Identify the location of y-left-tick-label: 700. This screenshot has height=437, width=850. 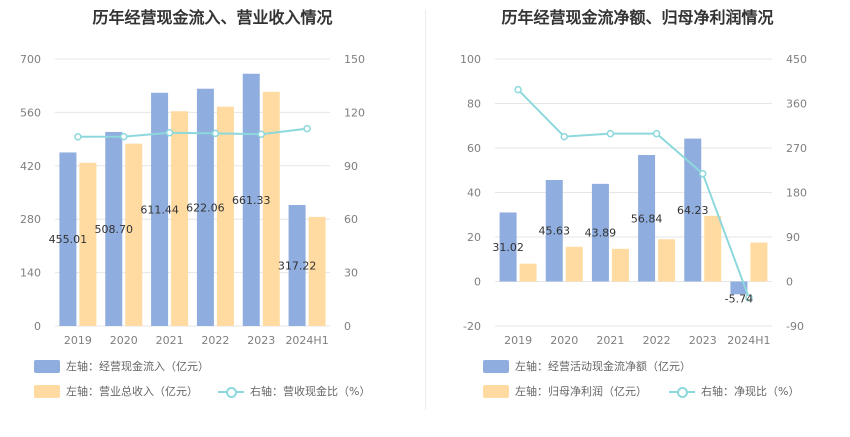
(30, 59).